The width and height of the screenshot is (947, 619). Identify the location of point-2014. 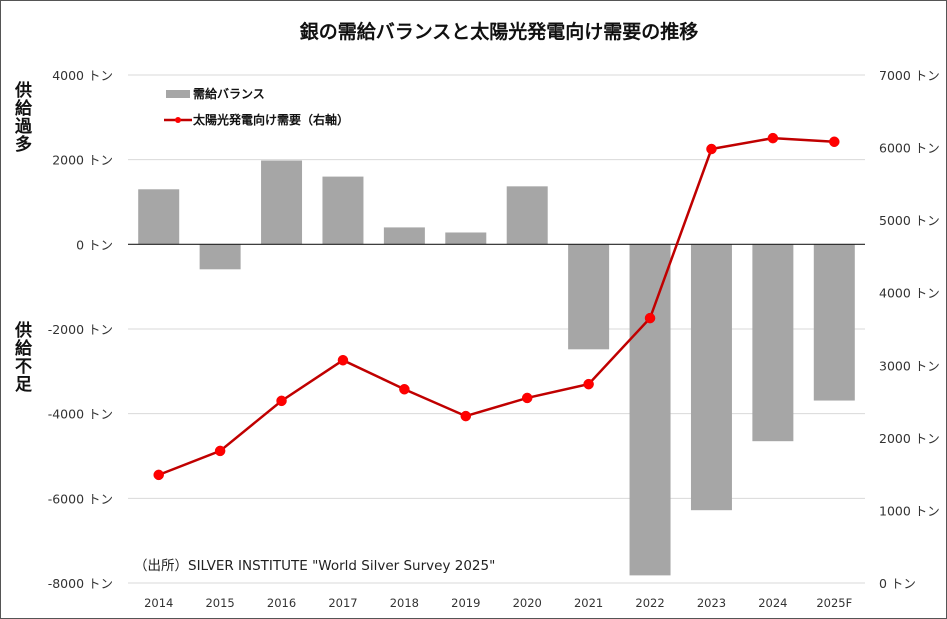
(158, 475).